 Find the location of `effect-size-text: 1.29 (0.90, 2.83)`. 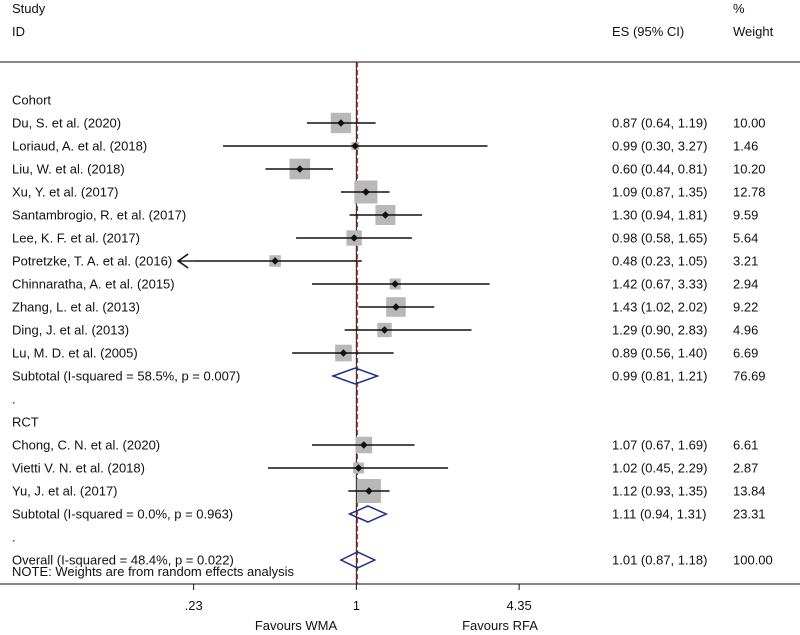

effect-size-text: 1.29 (0.90, 2.83) is located at coordinates (659, 330).